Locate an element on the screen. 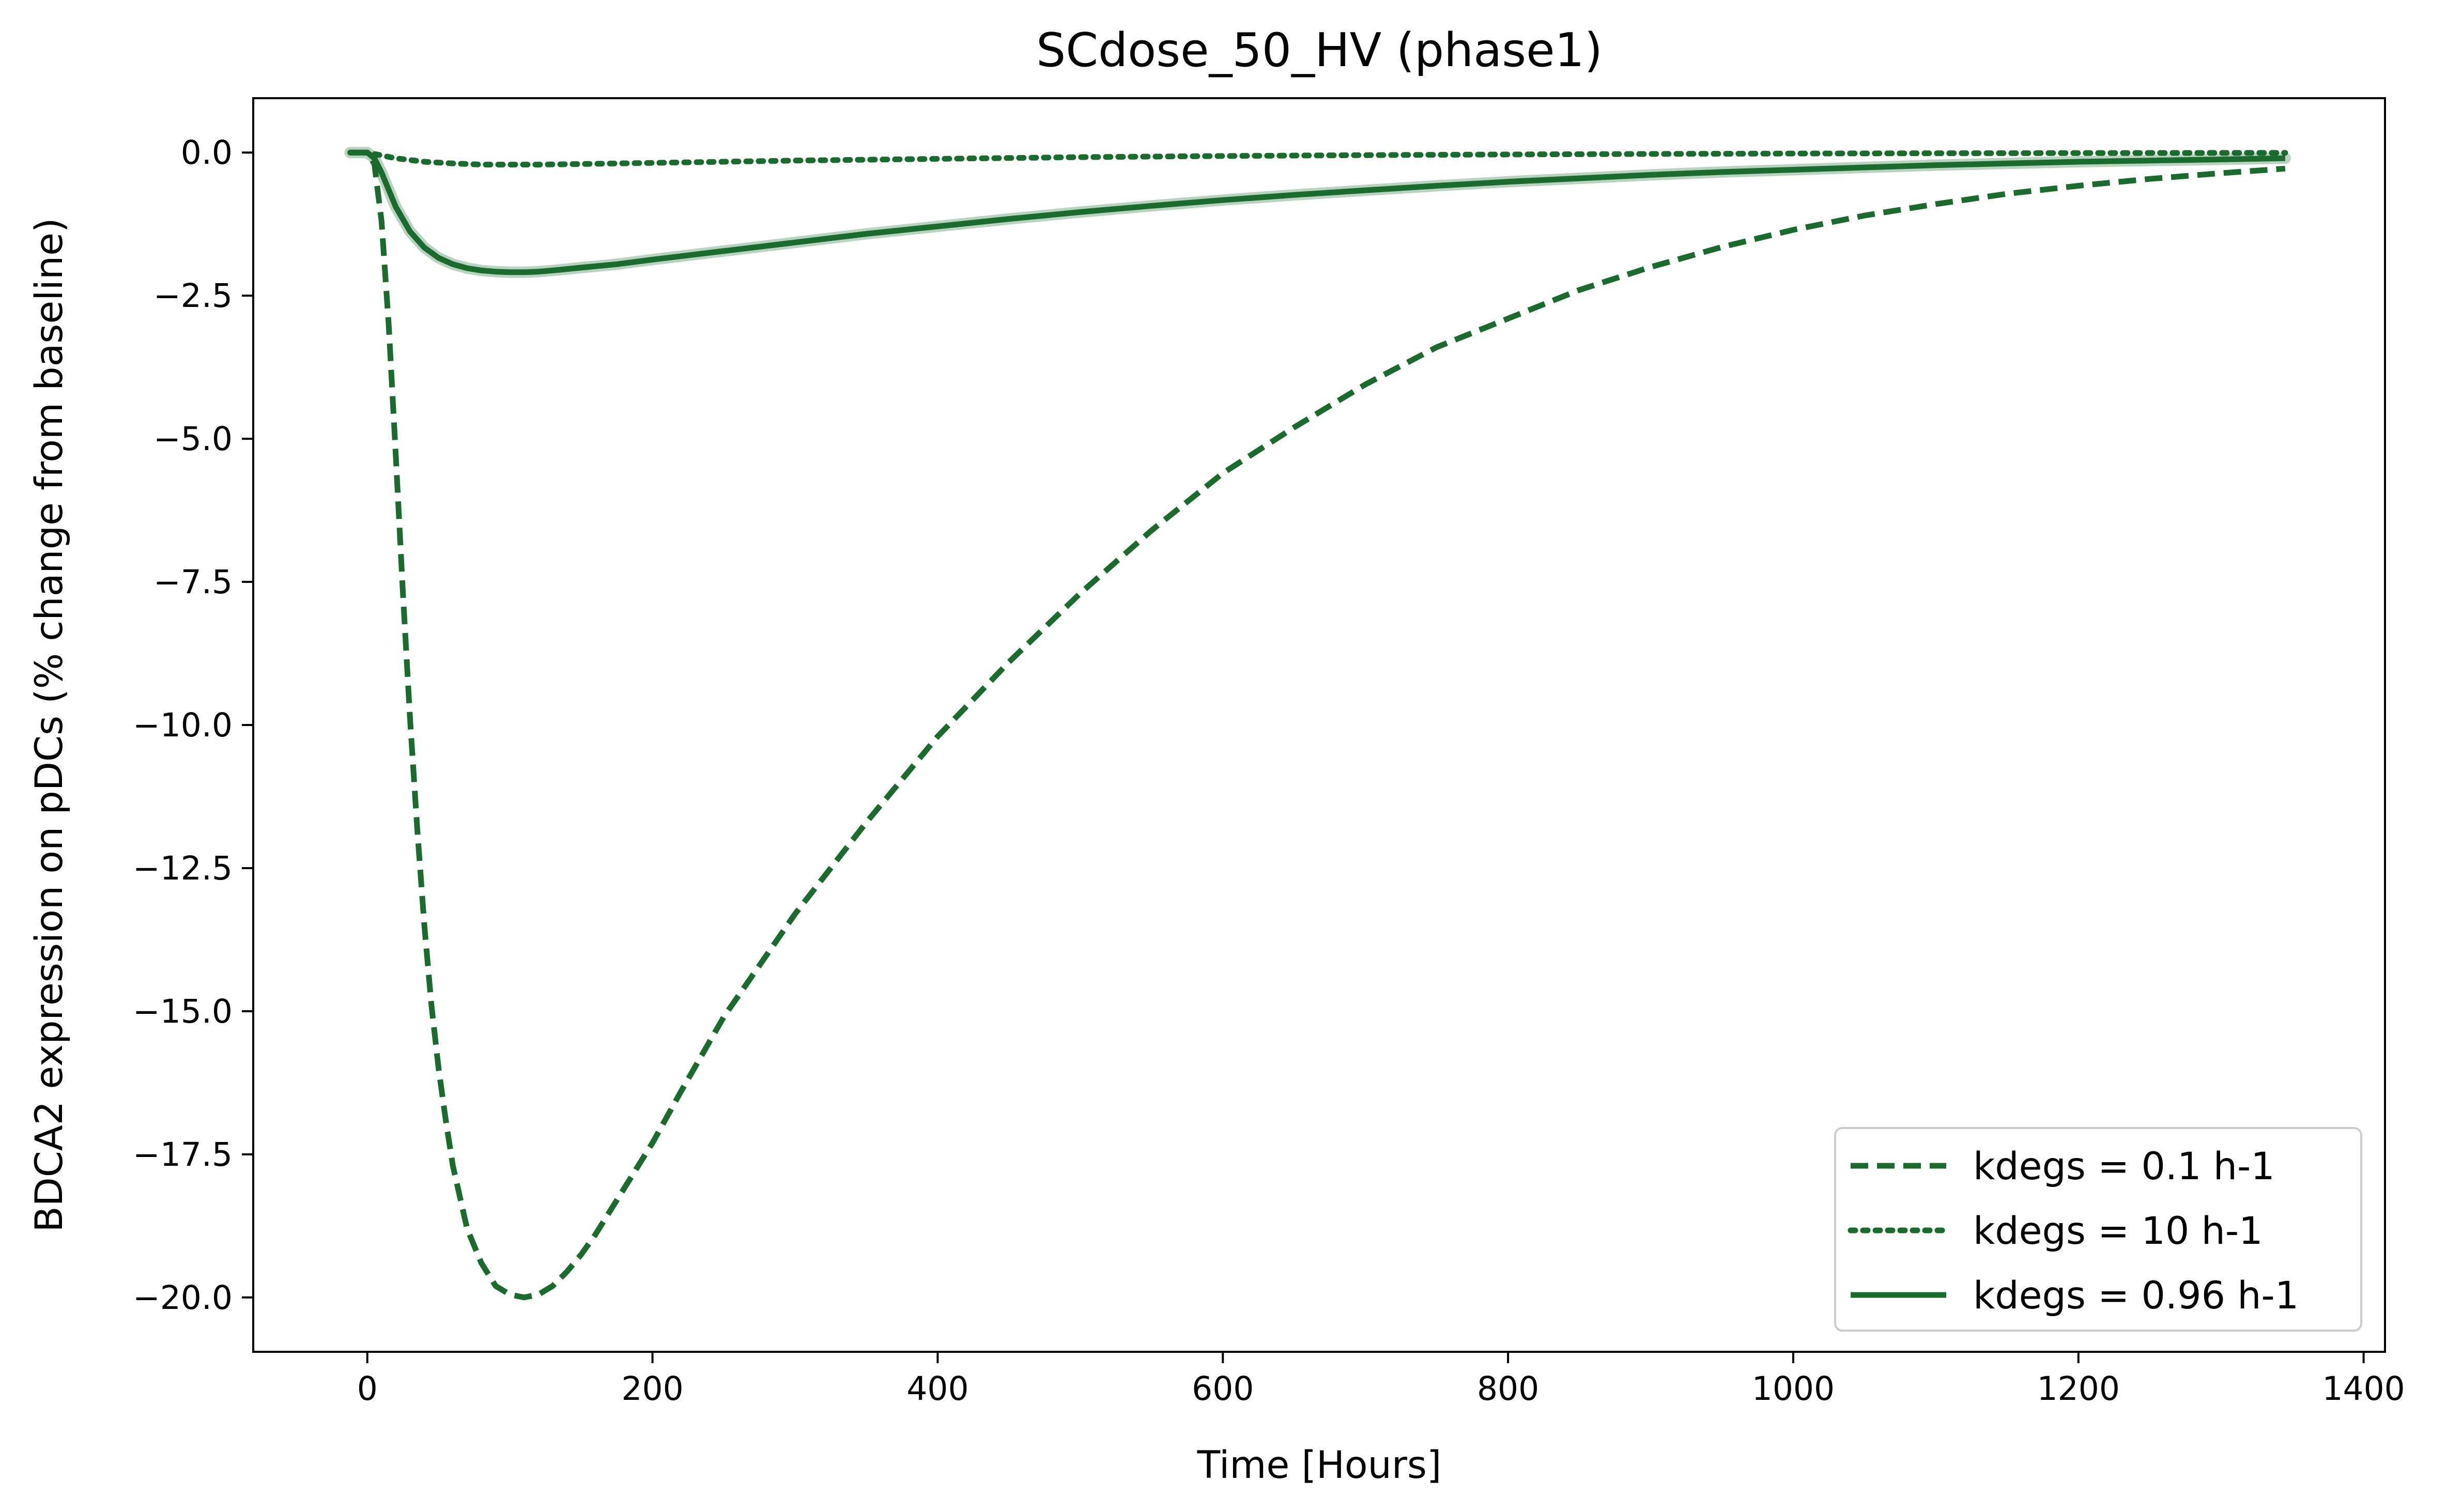 The height and width of the screenshot is (1512, 2447). x-axis: 0 200 400 600 800 1000 1200 1400 is located at coordinates (1381, 1380).